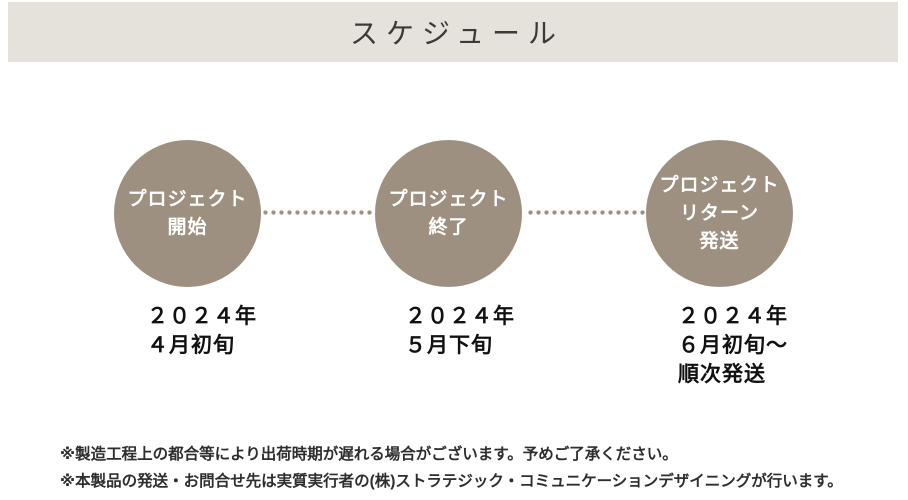 This screenshot has height=500, width=908. I want to click on timeline-step-1-label: プロジェクト 開始, so click(187, 213).